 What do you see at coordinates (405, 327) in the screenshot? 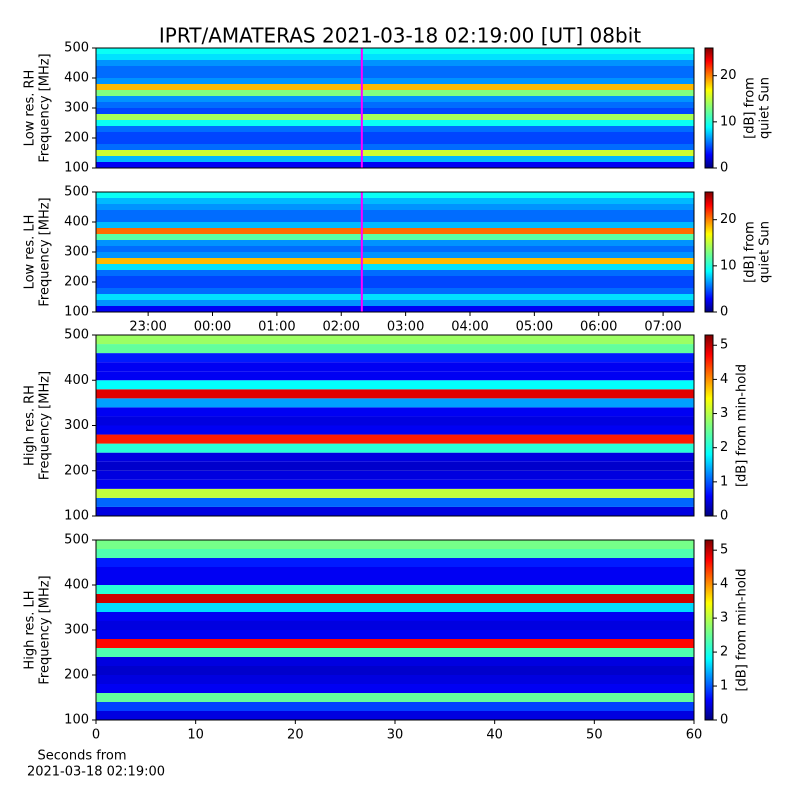
I see `x-tick-label: 03:00` at bounding box center [405, 327].